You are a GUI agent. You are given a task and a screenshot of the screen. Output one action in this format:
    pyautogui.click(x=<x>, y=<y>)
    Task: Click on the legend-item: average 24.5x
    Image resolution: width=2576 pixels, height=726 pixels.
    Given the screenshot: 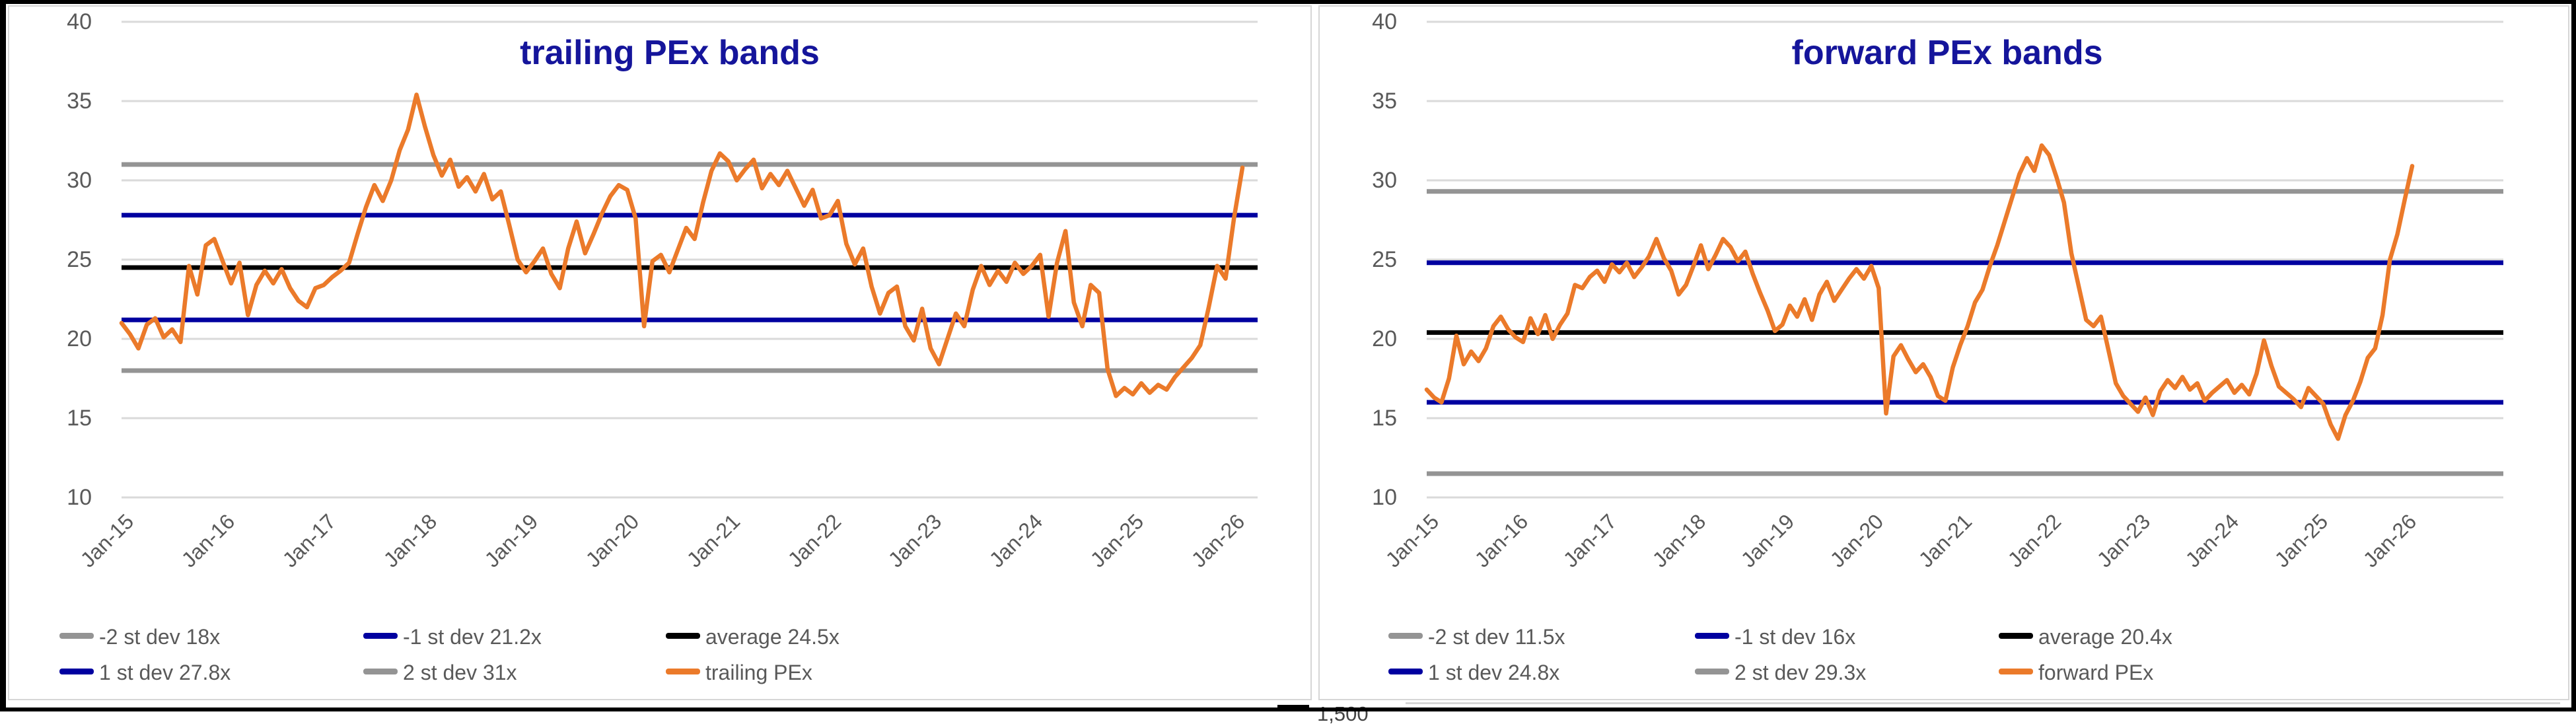 What is the action you would take?
    pyautogui.click(x=753, y=639)
    